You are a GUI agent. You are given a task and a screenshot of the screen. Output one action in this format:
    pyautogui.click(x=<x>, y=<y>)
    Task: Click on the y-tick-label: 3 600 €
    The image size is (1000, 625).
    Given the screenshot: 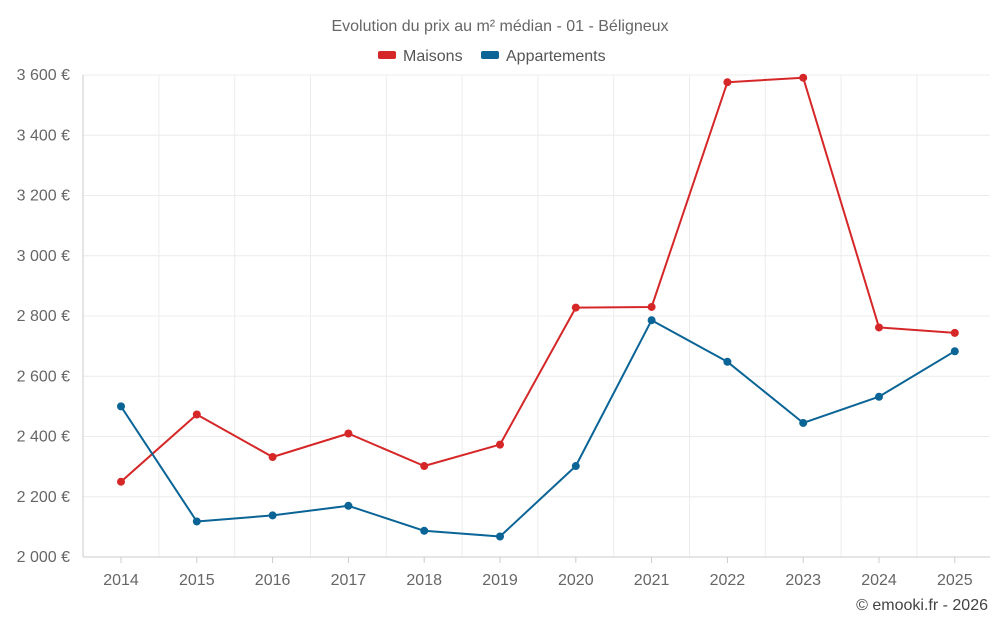 What is the action you would take?
    pyautogui.click(x=43, y=75)
    